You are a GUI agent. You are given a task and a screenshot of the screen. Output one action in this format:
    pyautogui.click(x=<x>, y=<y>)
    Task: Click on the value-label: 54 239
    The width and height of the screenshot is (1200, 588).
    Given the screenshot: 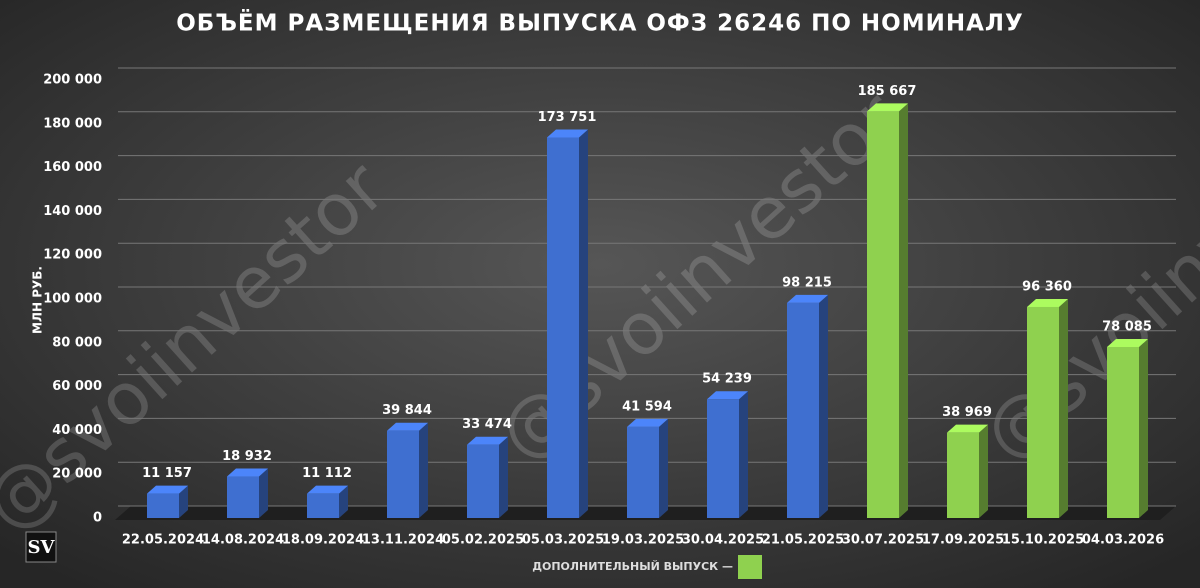 What is the action you would take?
    pyautogui.click(x=727, y=379)
    